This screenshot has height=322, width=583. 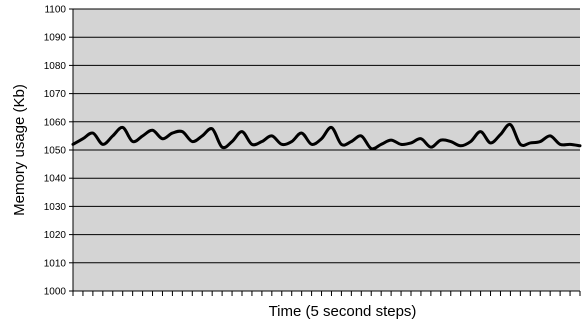 What do you see at coordinates (326, 293) in the screenshot?
I see `x-tick-marks` at bounding box center [326, 293].